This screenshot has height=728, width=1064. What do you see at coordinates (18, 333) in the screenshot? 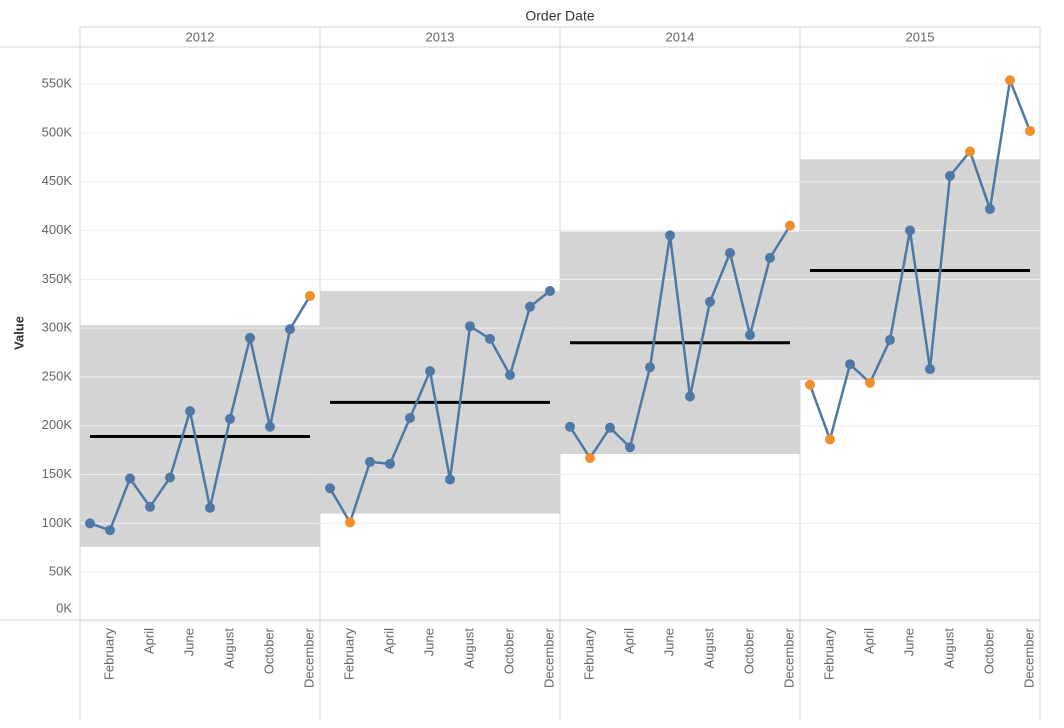
I see `y-axis-label: Value` at bounding box center [18, 333].